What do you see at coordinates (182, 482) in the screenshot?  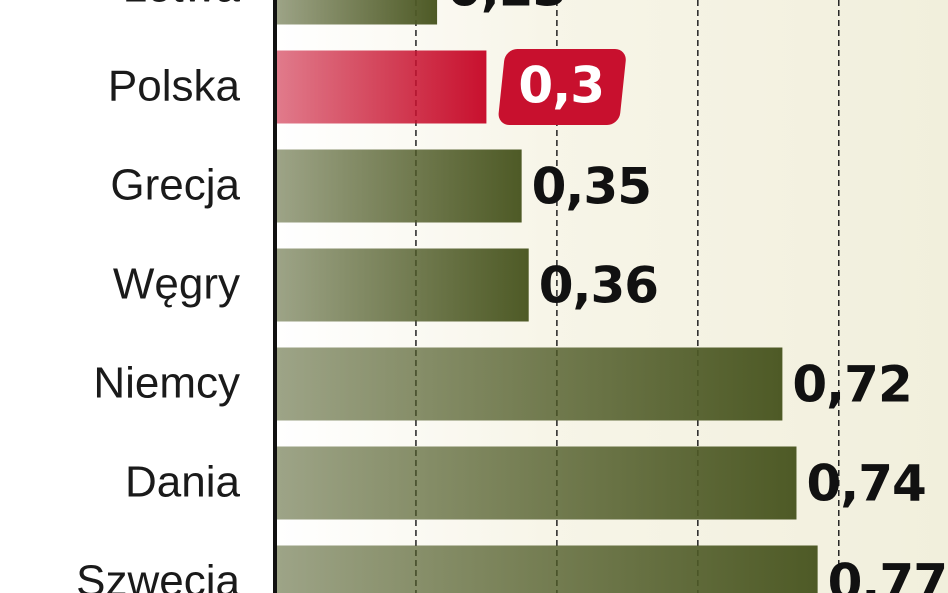 I see `category-label: Dania` at bounding box center [182, 482].